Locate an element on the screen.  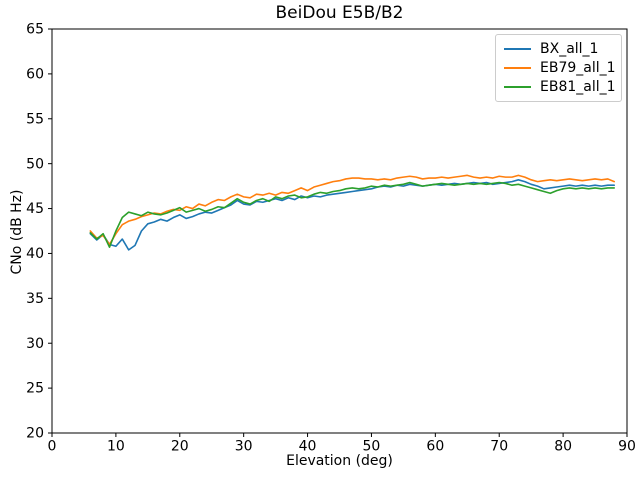
x-tick-label: 60 is located at coordinates (435, 447).